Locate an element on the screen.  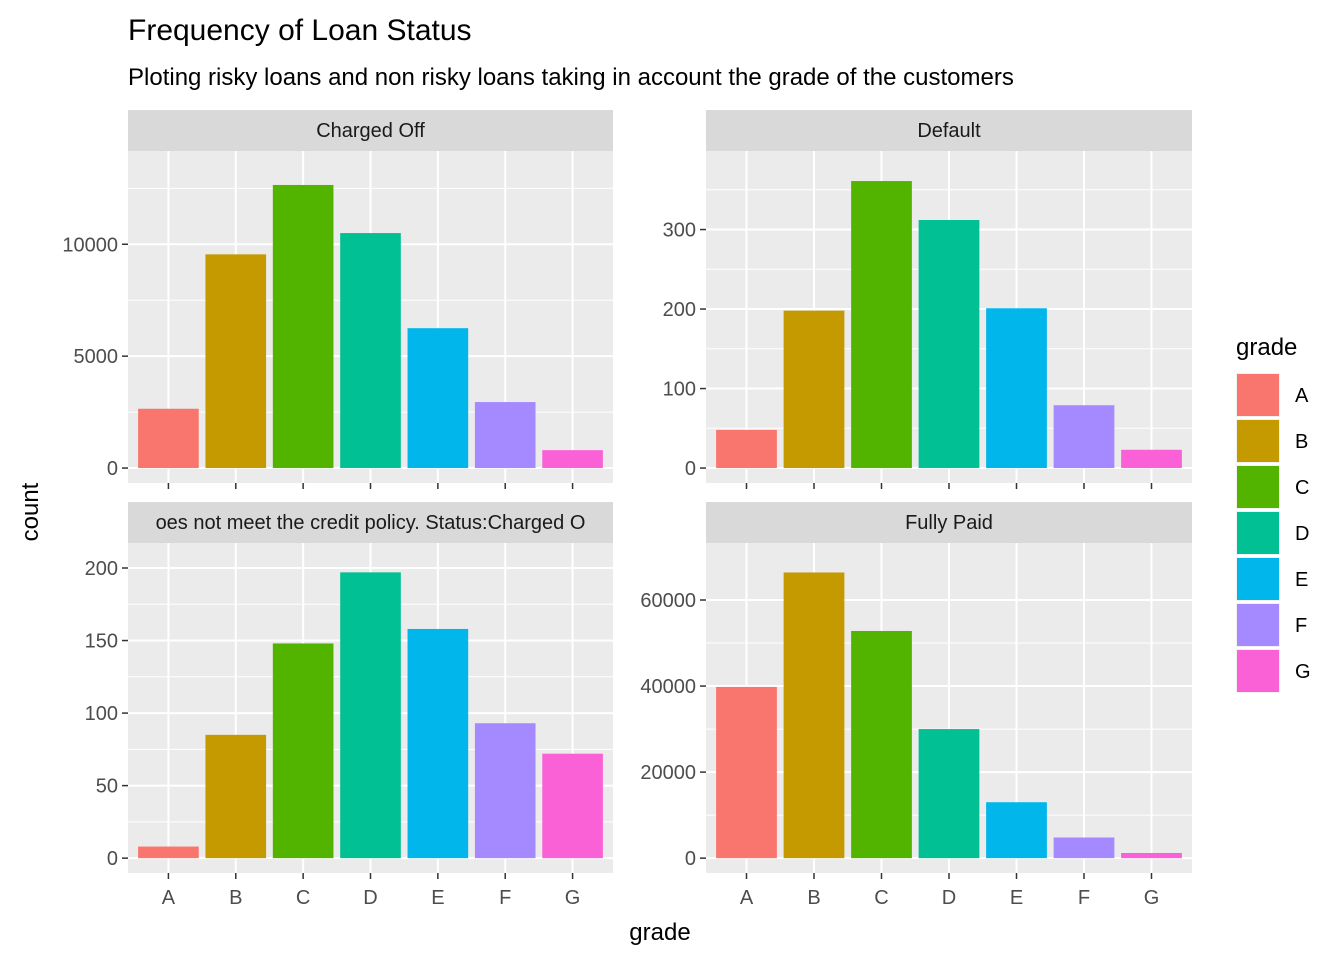
legend-label: F is located at coordinates (1301, 626).